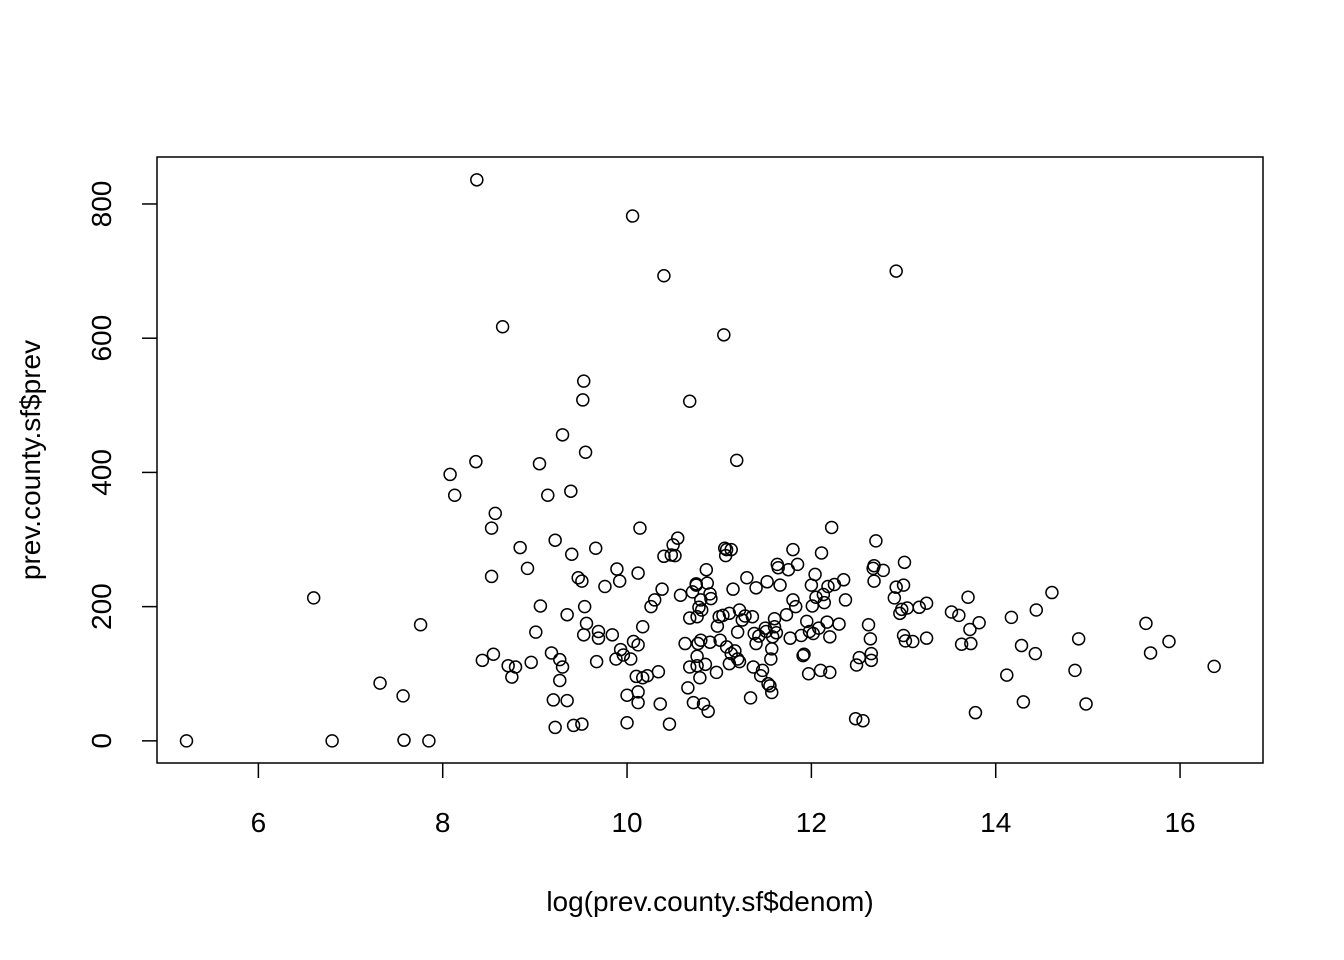  Describe the element at coordinates (101, 472) in the screenshot. I see `y-tick-label: 400` at that location.